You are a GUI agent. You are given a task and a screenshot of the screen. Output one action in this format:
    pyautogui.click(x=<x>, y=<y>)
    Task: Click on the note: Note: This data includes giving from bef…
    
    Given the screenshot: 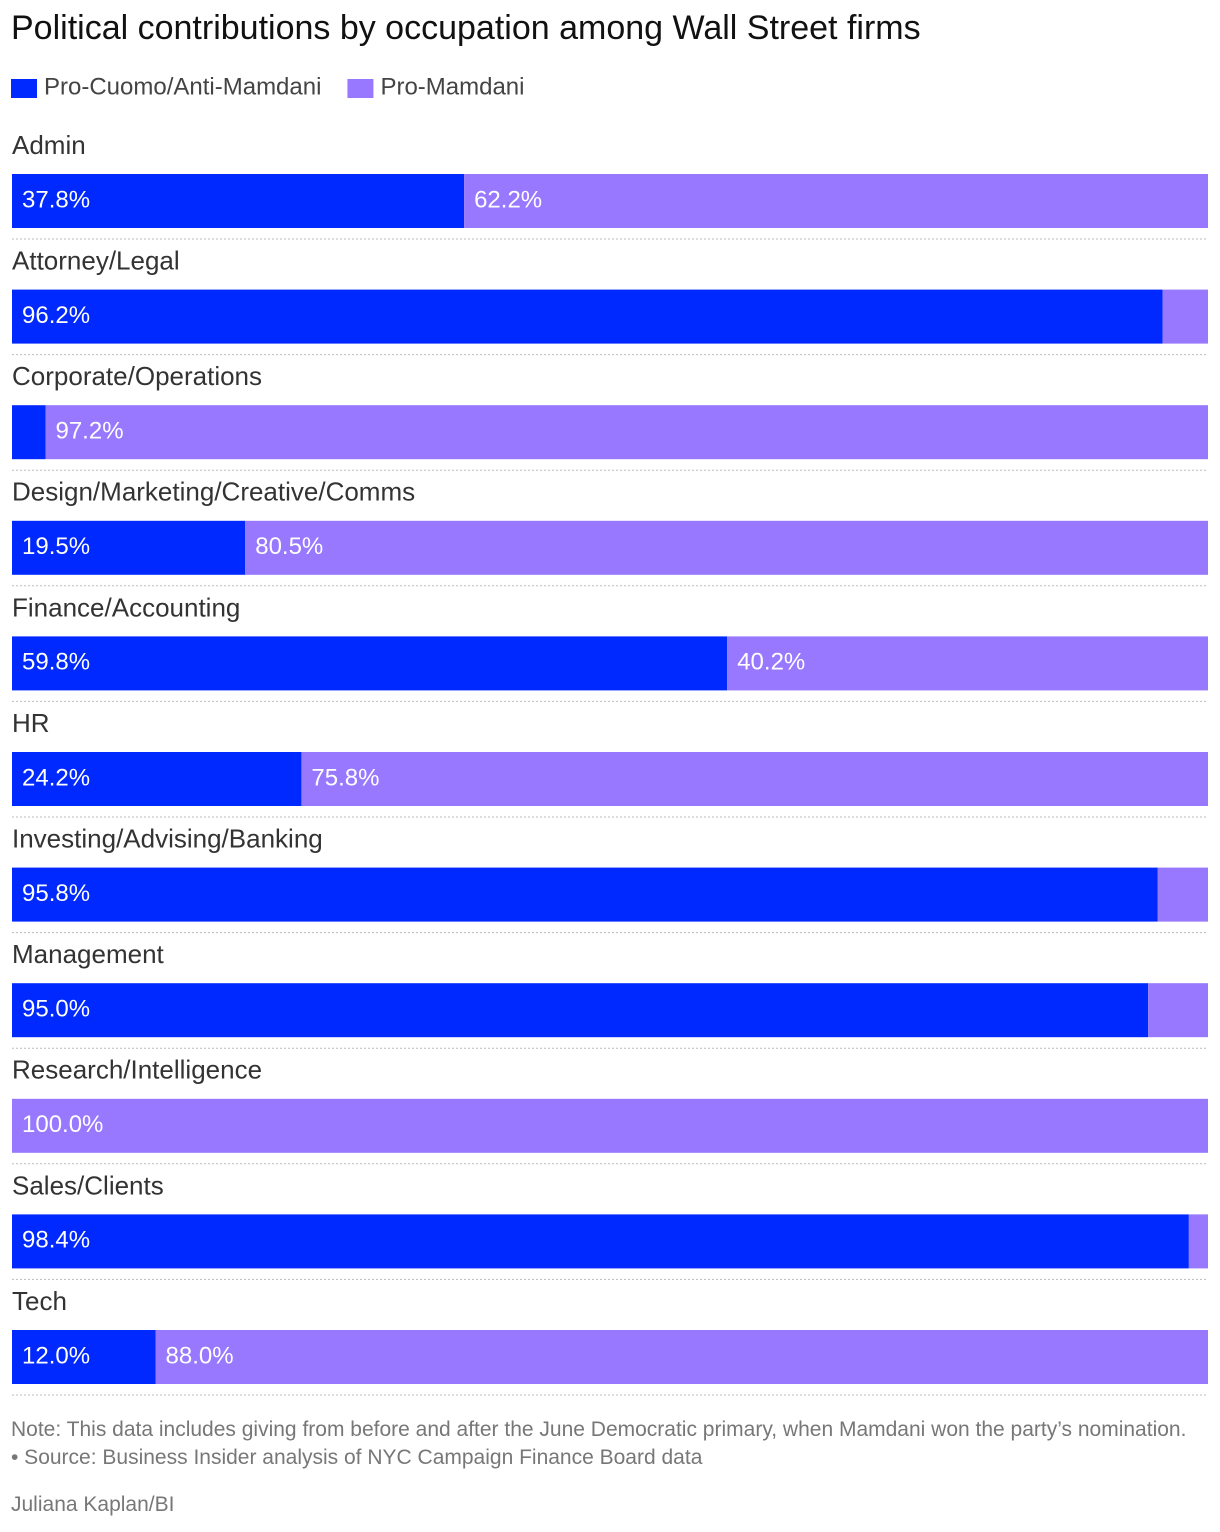 What is the action you would take?
    pyautogui.click(x=599, y=1443)
    